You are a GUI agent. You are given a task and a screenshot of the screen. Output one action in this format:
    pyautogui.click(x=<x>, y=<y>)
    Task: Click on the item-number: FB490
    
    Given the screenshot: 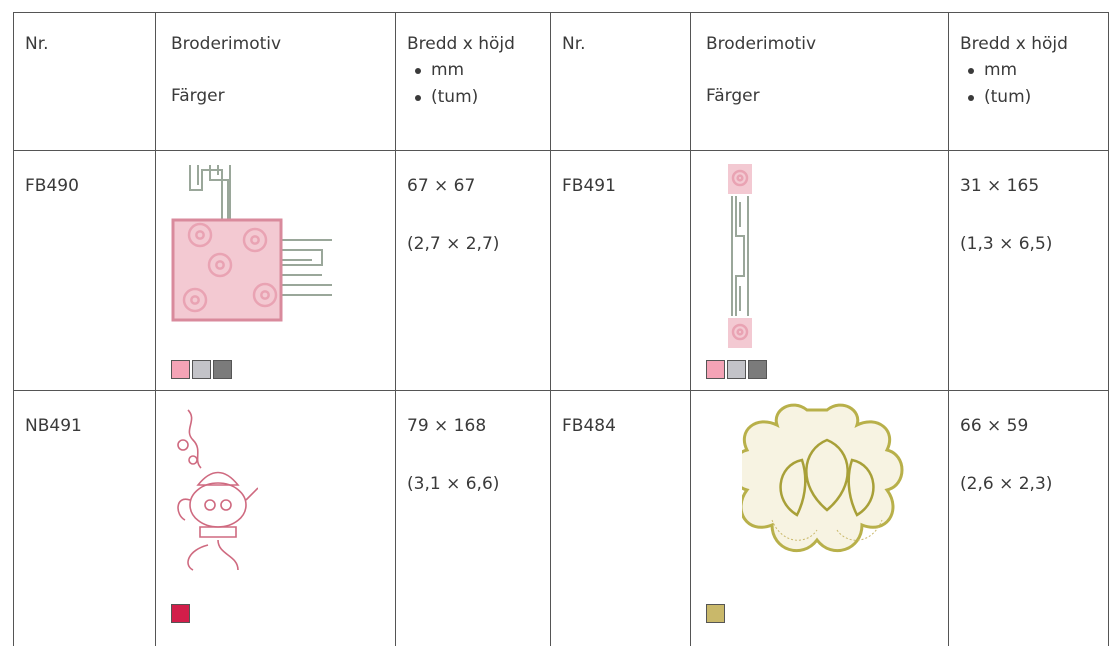 What is the action you would take?
    pyautogui.click(x=52, y=186)
    